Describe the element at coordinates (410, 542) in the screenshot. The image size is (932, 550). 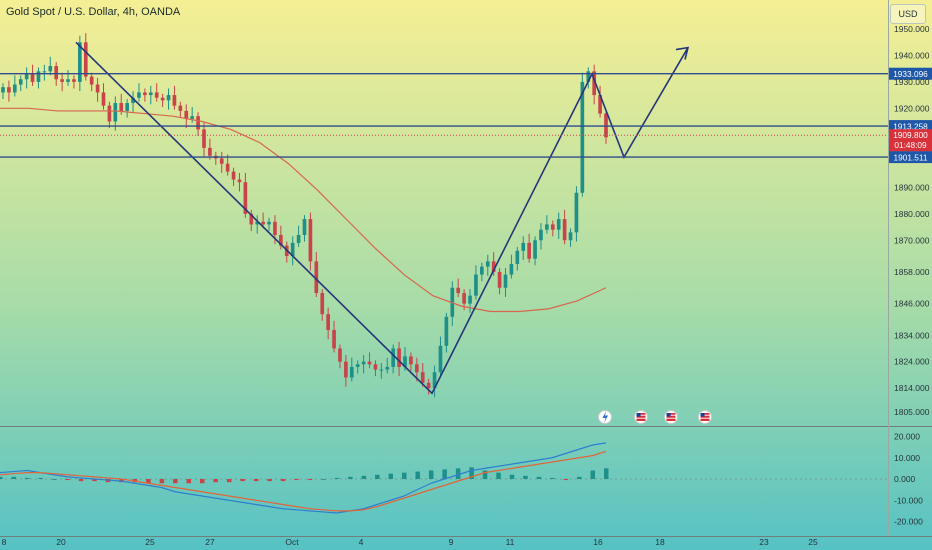
I see `time-axis: 8 20 25 27 Oct 4 9 11 16 18 23 25` at that location.